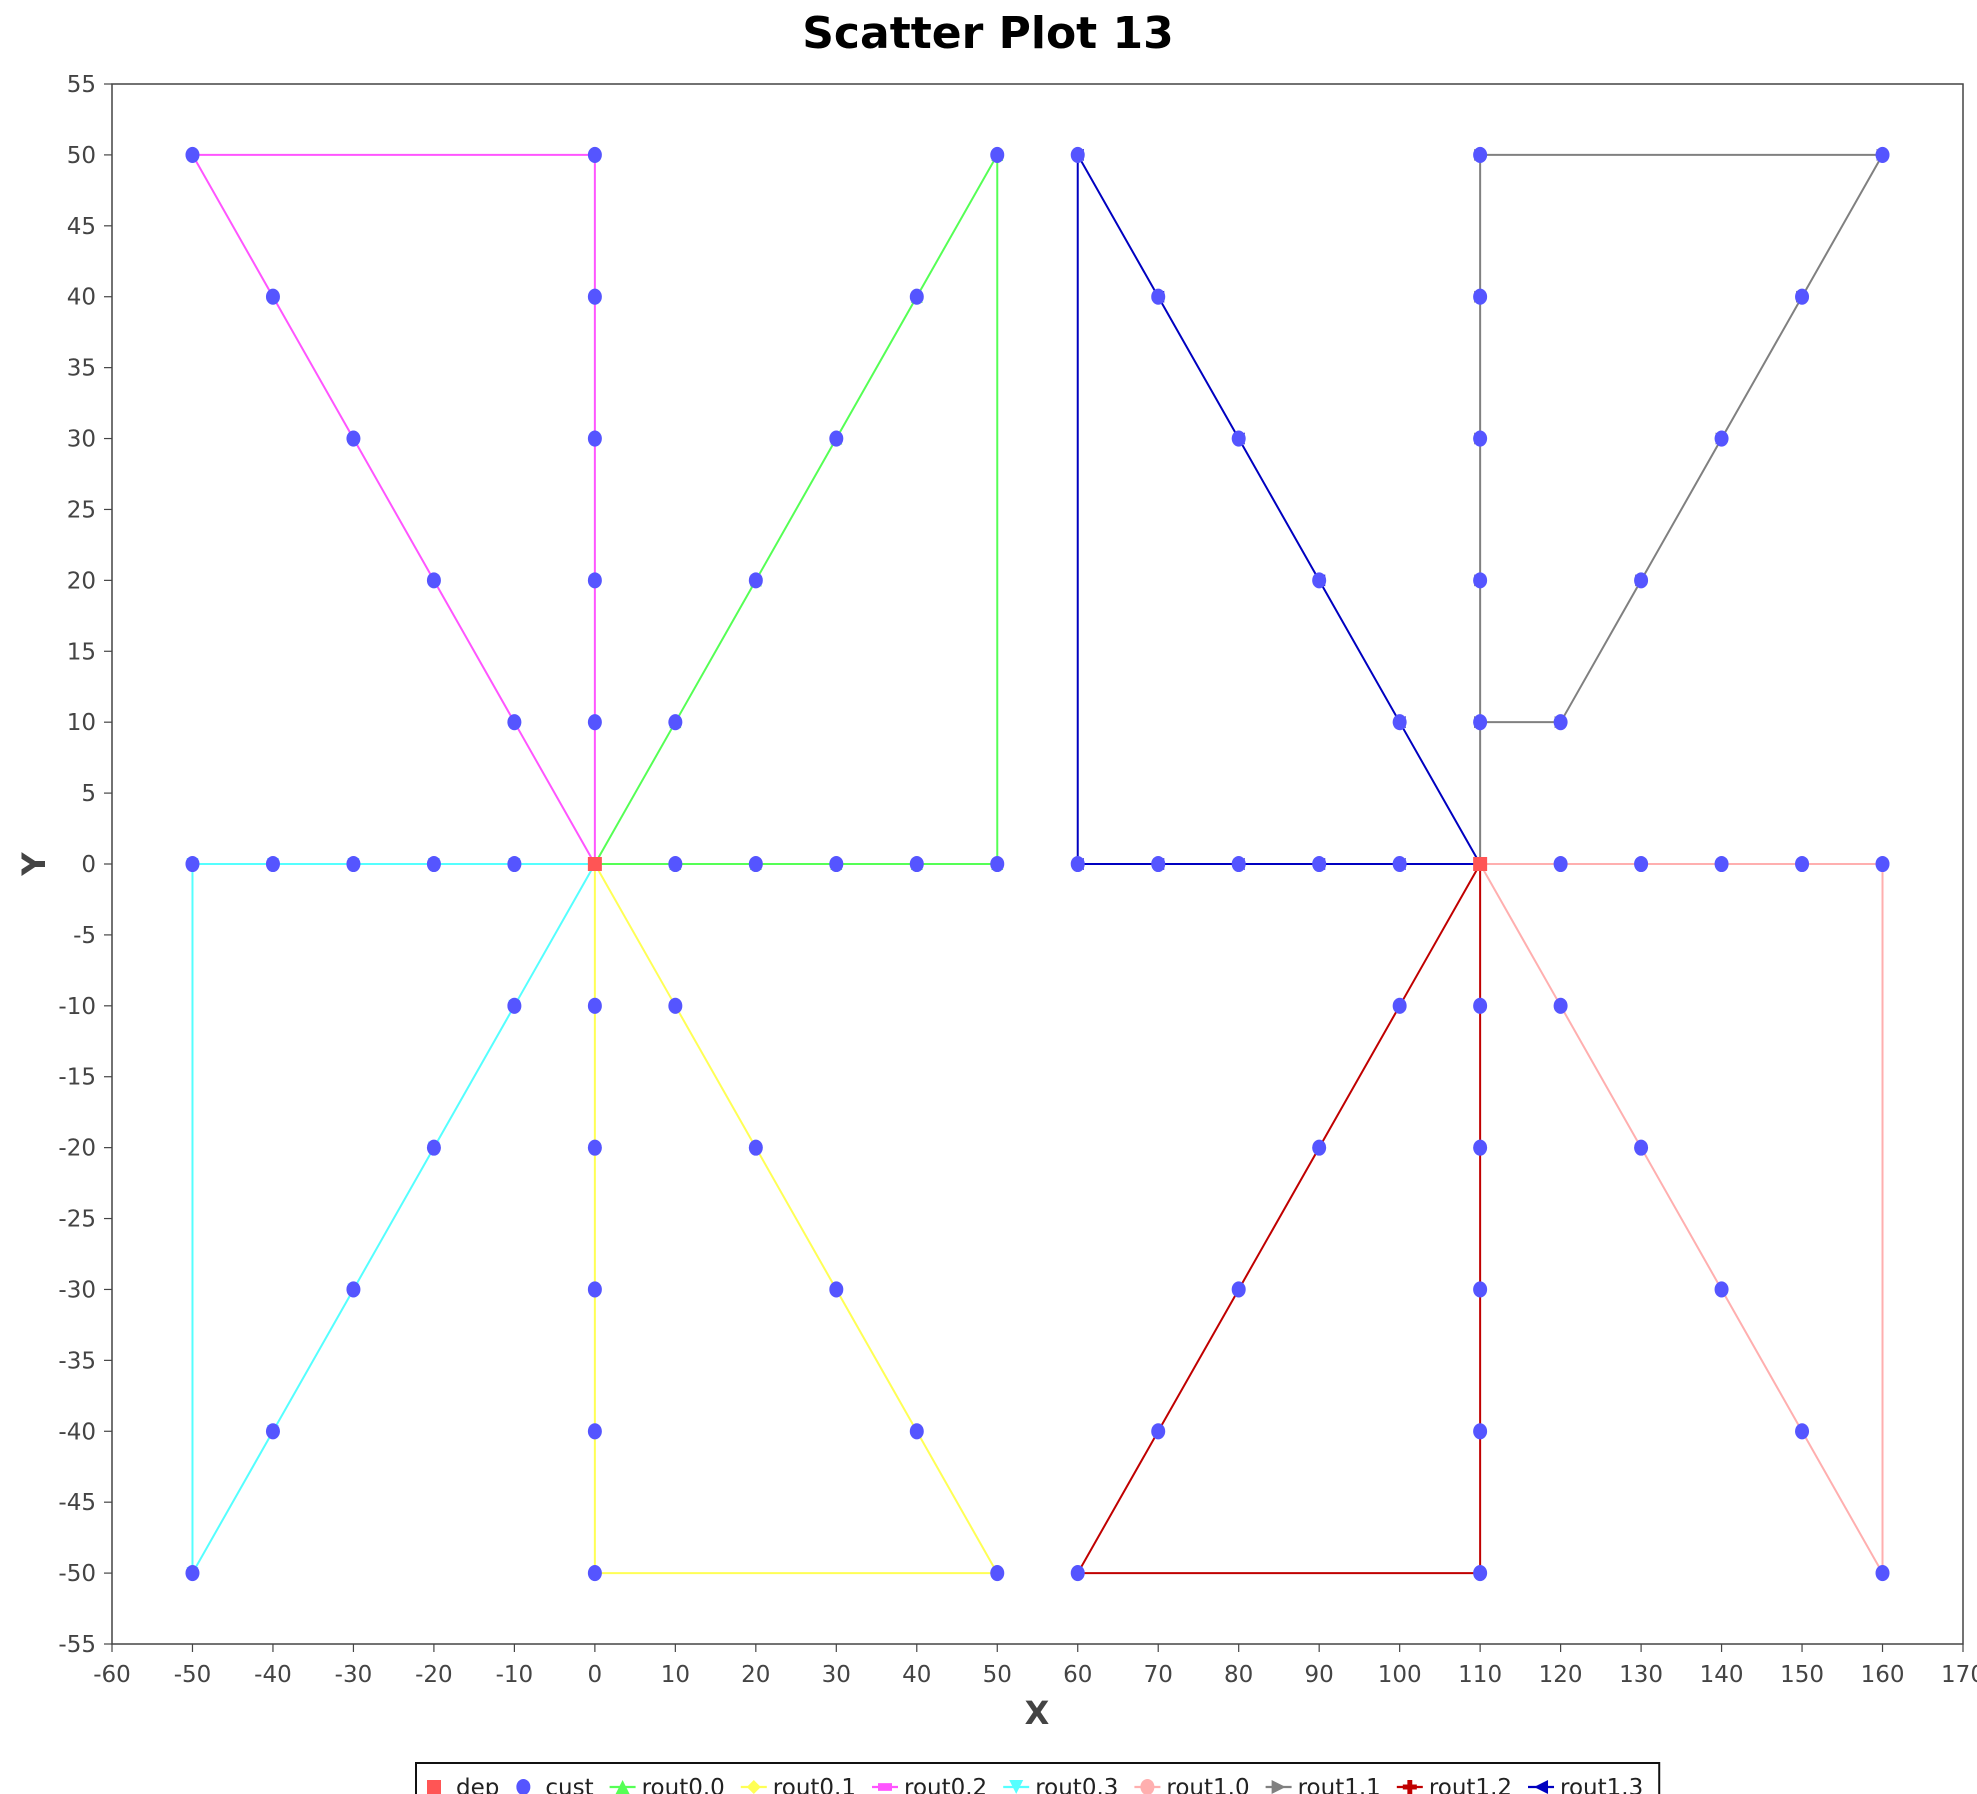 This screenshot has height=1794, width=1977. I want to click on y-tick-label: 35, so click(81, 369).